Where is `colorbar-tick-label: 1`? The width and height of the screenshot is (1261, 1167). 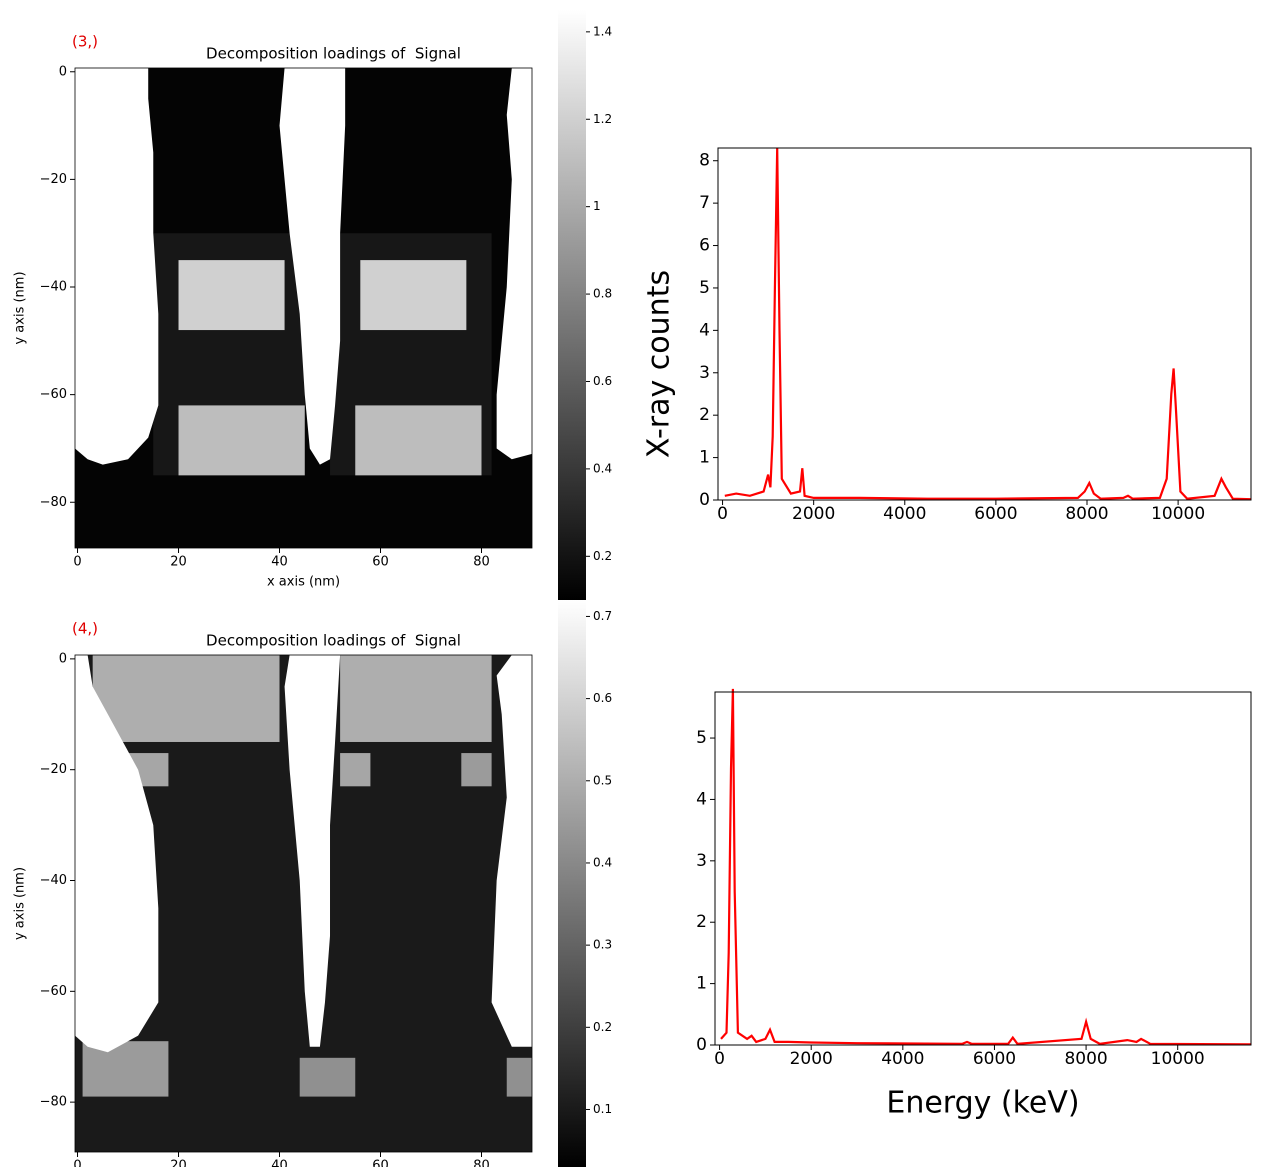
colorbar-tick-label: 1 is located at coordinates (597, 206).